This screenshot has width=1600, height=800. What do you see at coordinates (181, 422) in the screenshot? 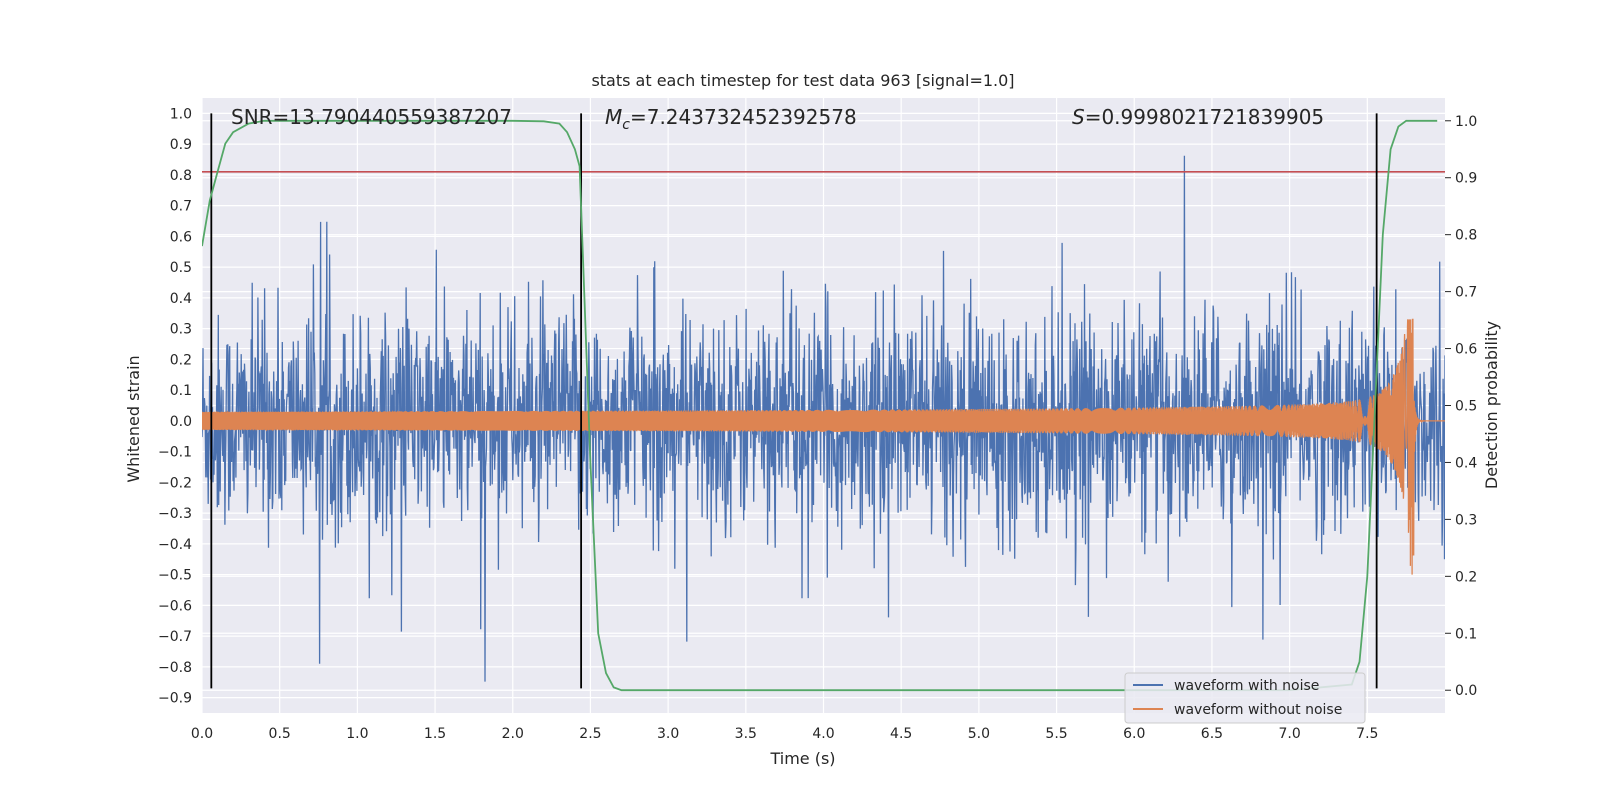
I see `y-left-tick-label: 0.0` at bounding box center [181, 422].